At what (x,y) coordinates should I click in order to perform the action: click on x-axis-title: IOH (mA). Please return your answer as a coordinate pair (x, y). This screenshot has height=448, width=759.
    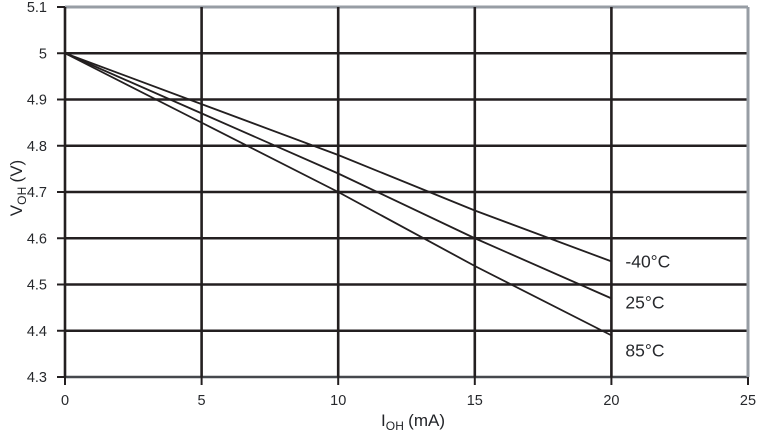
    Looking at the image, I should click on (413, 422).